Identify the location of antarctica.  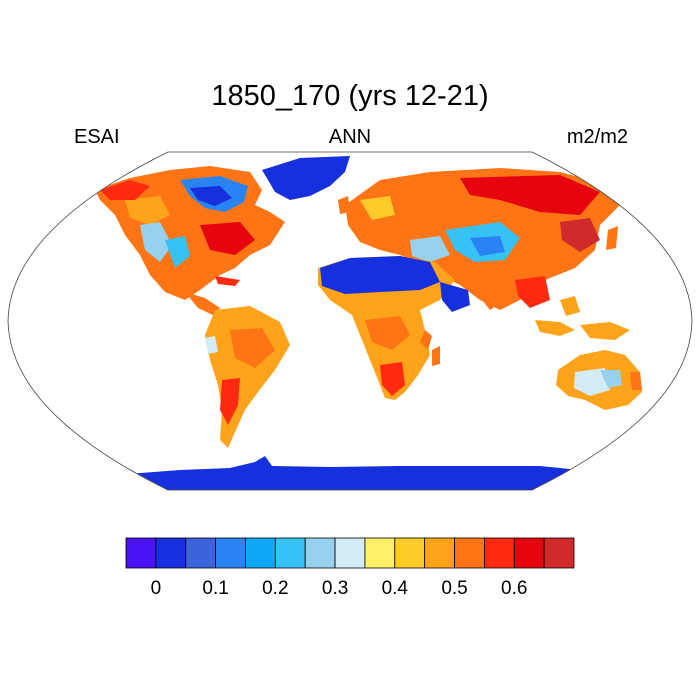
(365, 473).